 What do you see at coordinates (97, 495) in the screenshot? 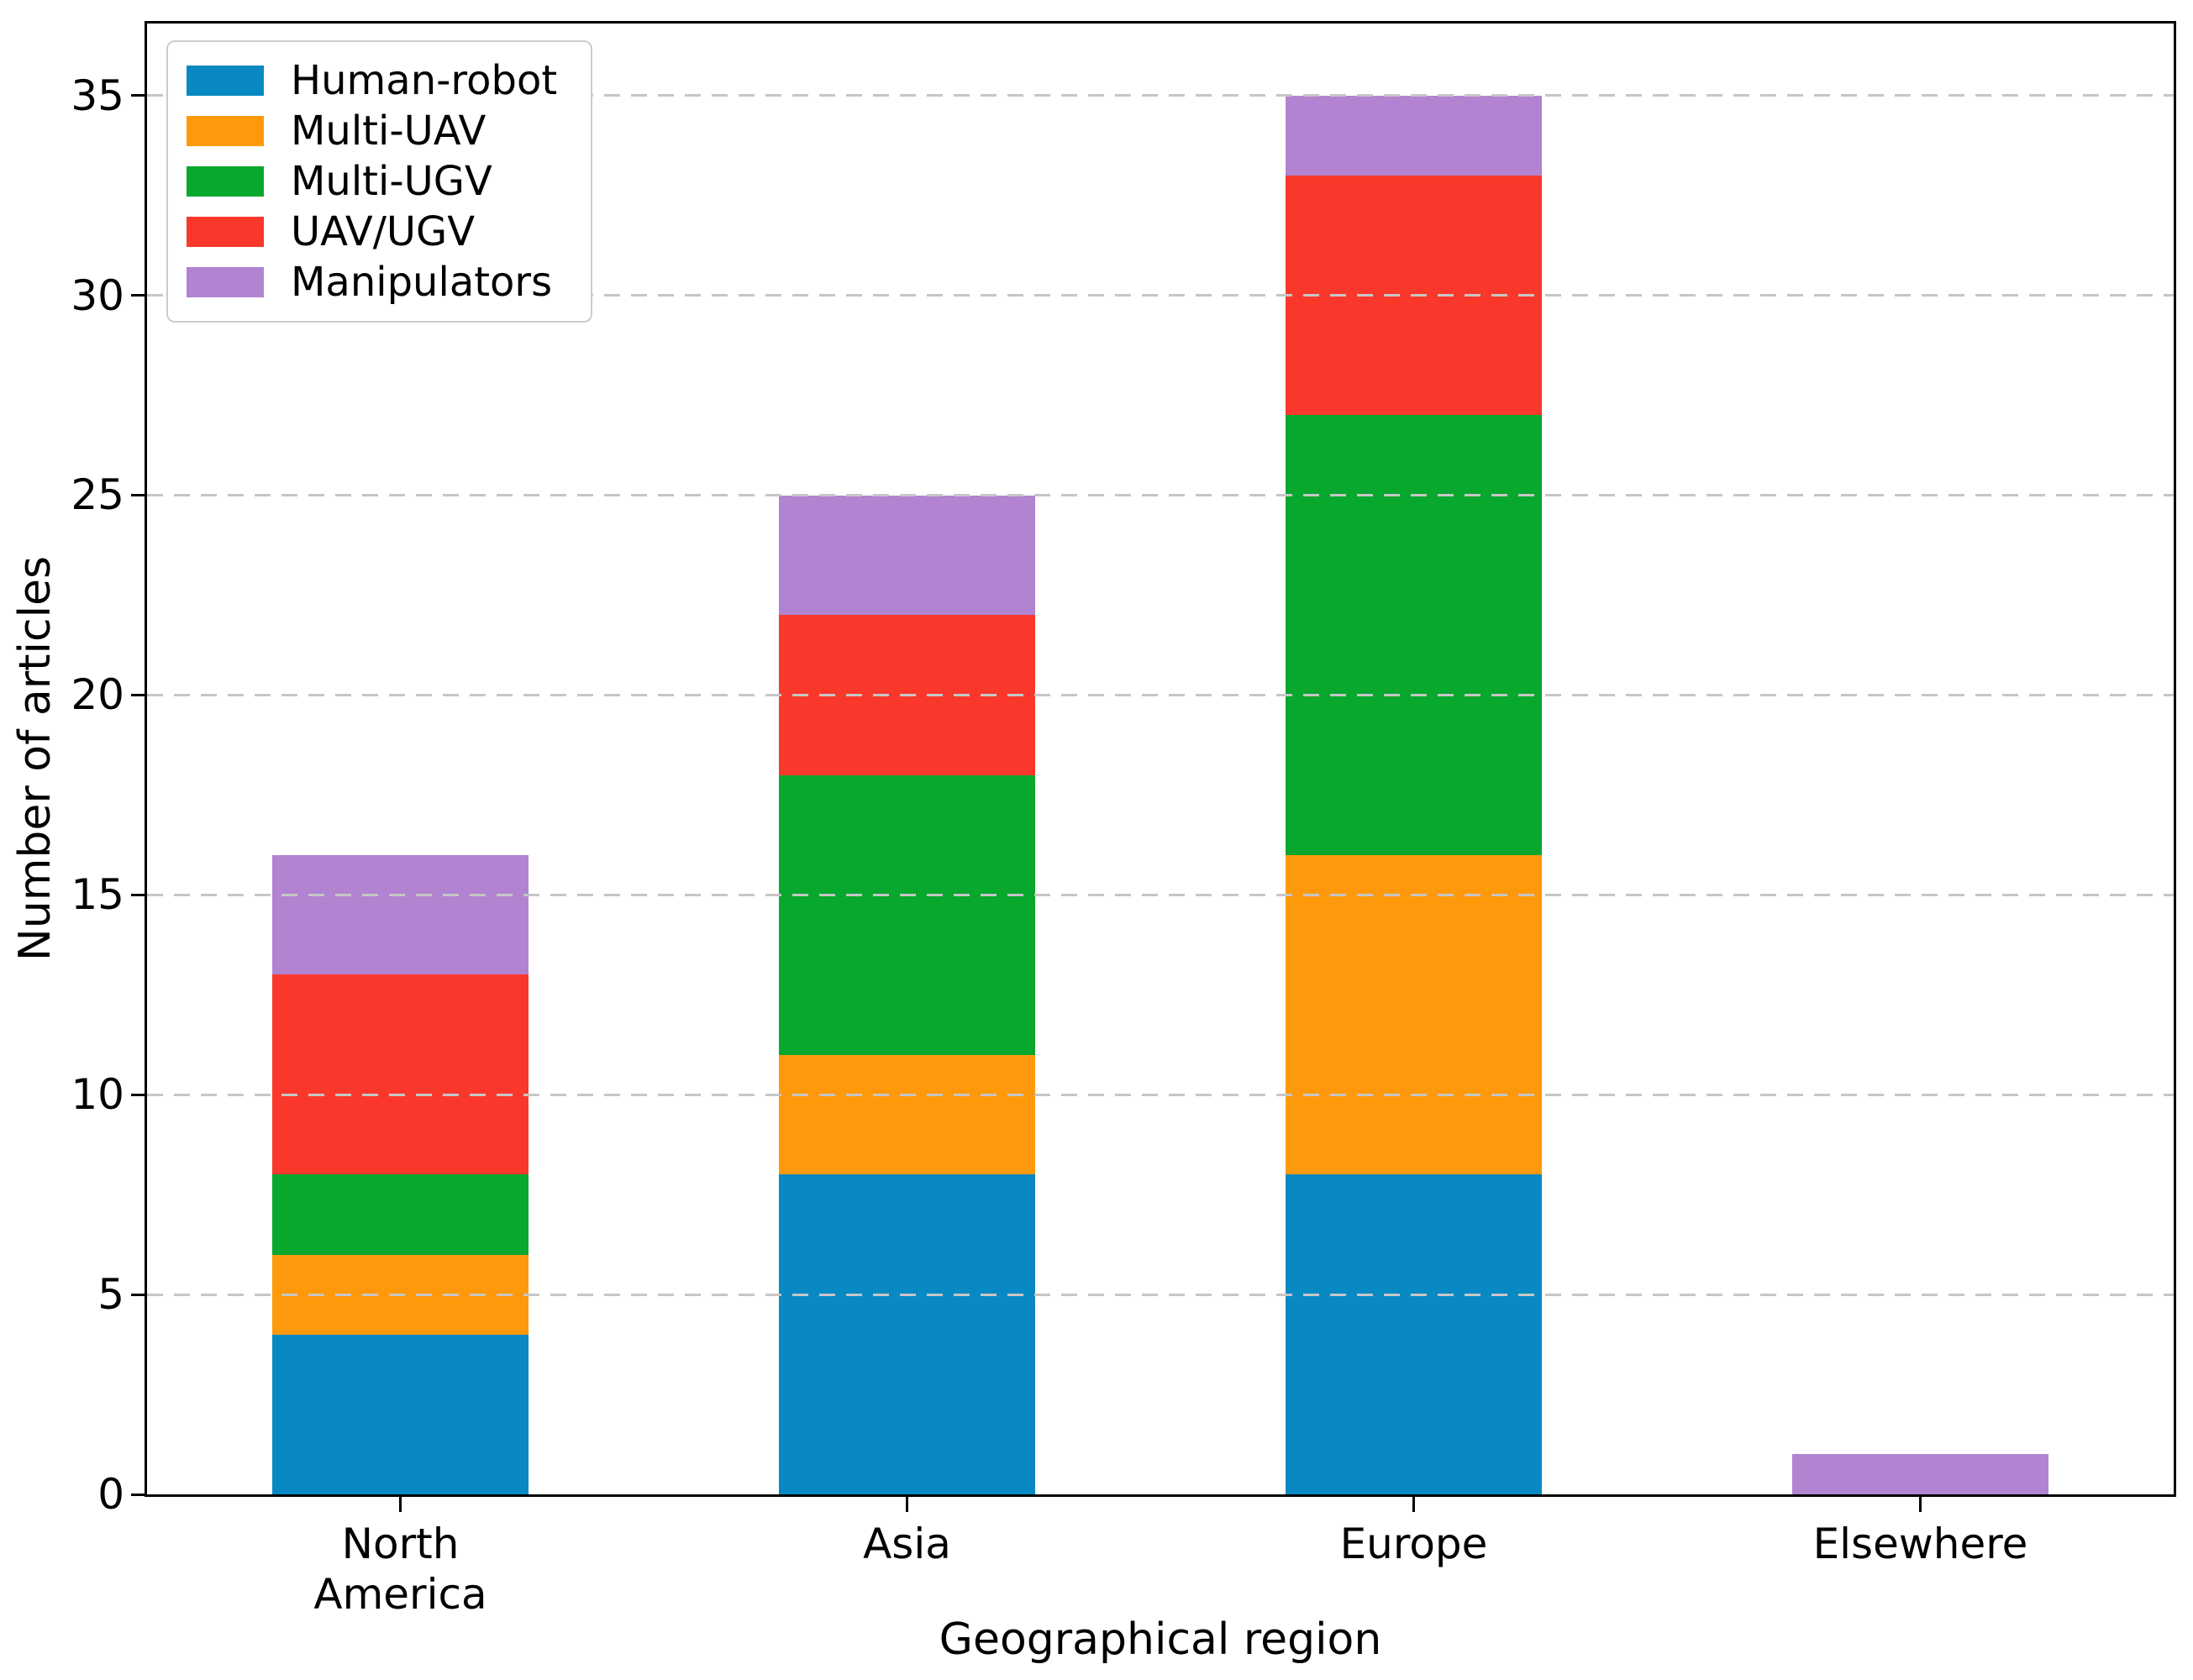
I see `y-tick-label-25: 25` at bounding box center [97, 495].